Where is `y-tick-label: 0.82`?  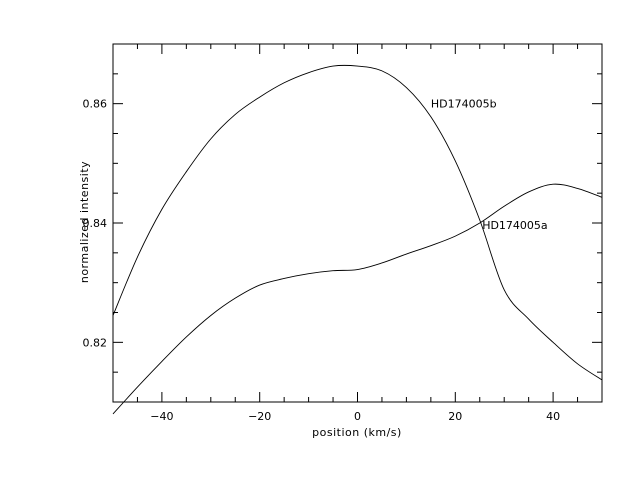 y-tick-label: 0.82 is located at coordinates (95, 342).